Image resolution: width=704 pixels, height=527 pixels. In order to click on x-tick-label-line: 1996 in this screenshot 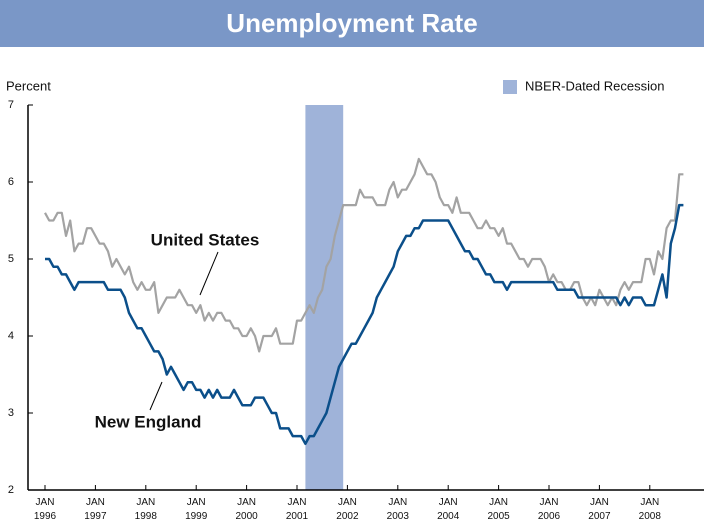, I will do `click(45, 516)`.